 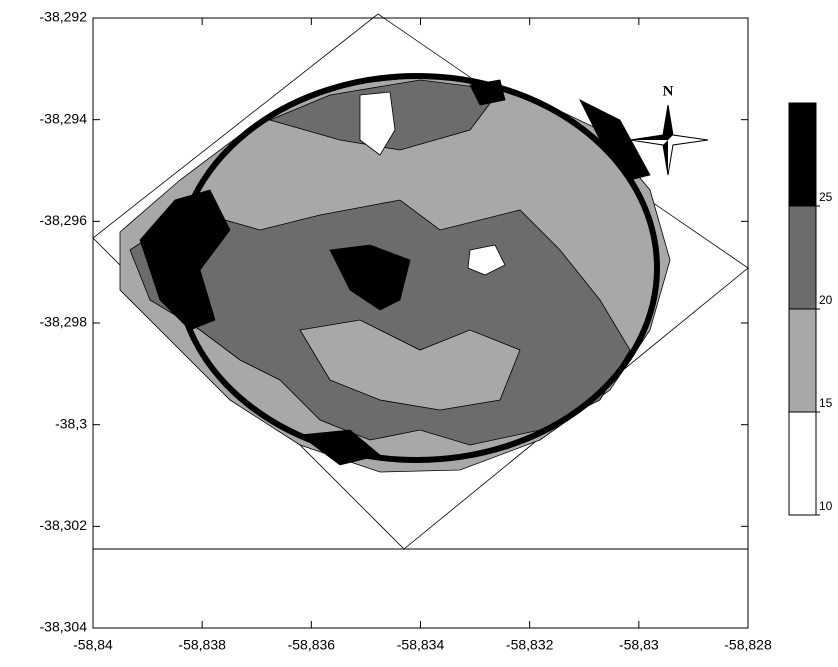 What do you see at coordinates (64, 17) in the screenshot?
I see `y-tick-label: -38,292` at bounding box center [64, 17].